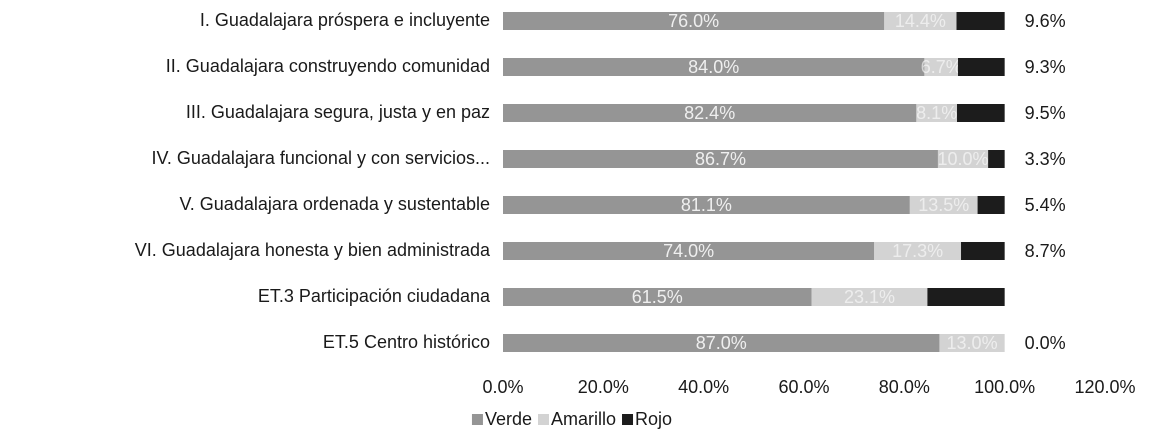 The height and width of the screenshot is (430, 1151). Describe the element at coordinates (1004, 387) in the screenshot. I see `x-tick-label: 100.0%` at that location.